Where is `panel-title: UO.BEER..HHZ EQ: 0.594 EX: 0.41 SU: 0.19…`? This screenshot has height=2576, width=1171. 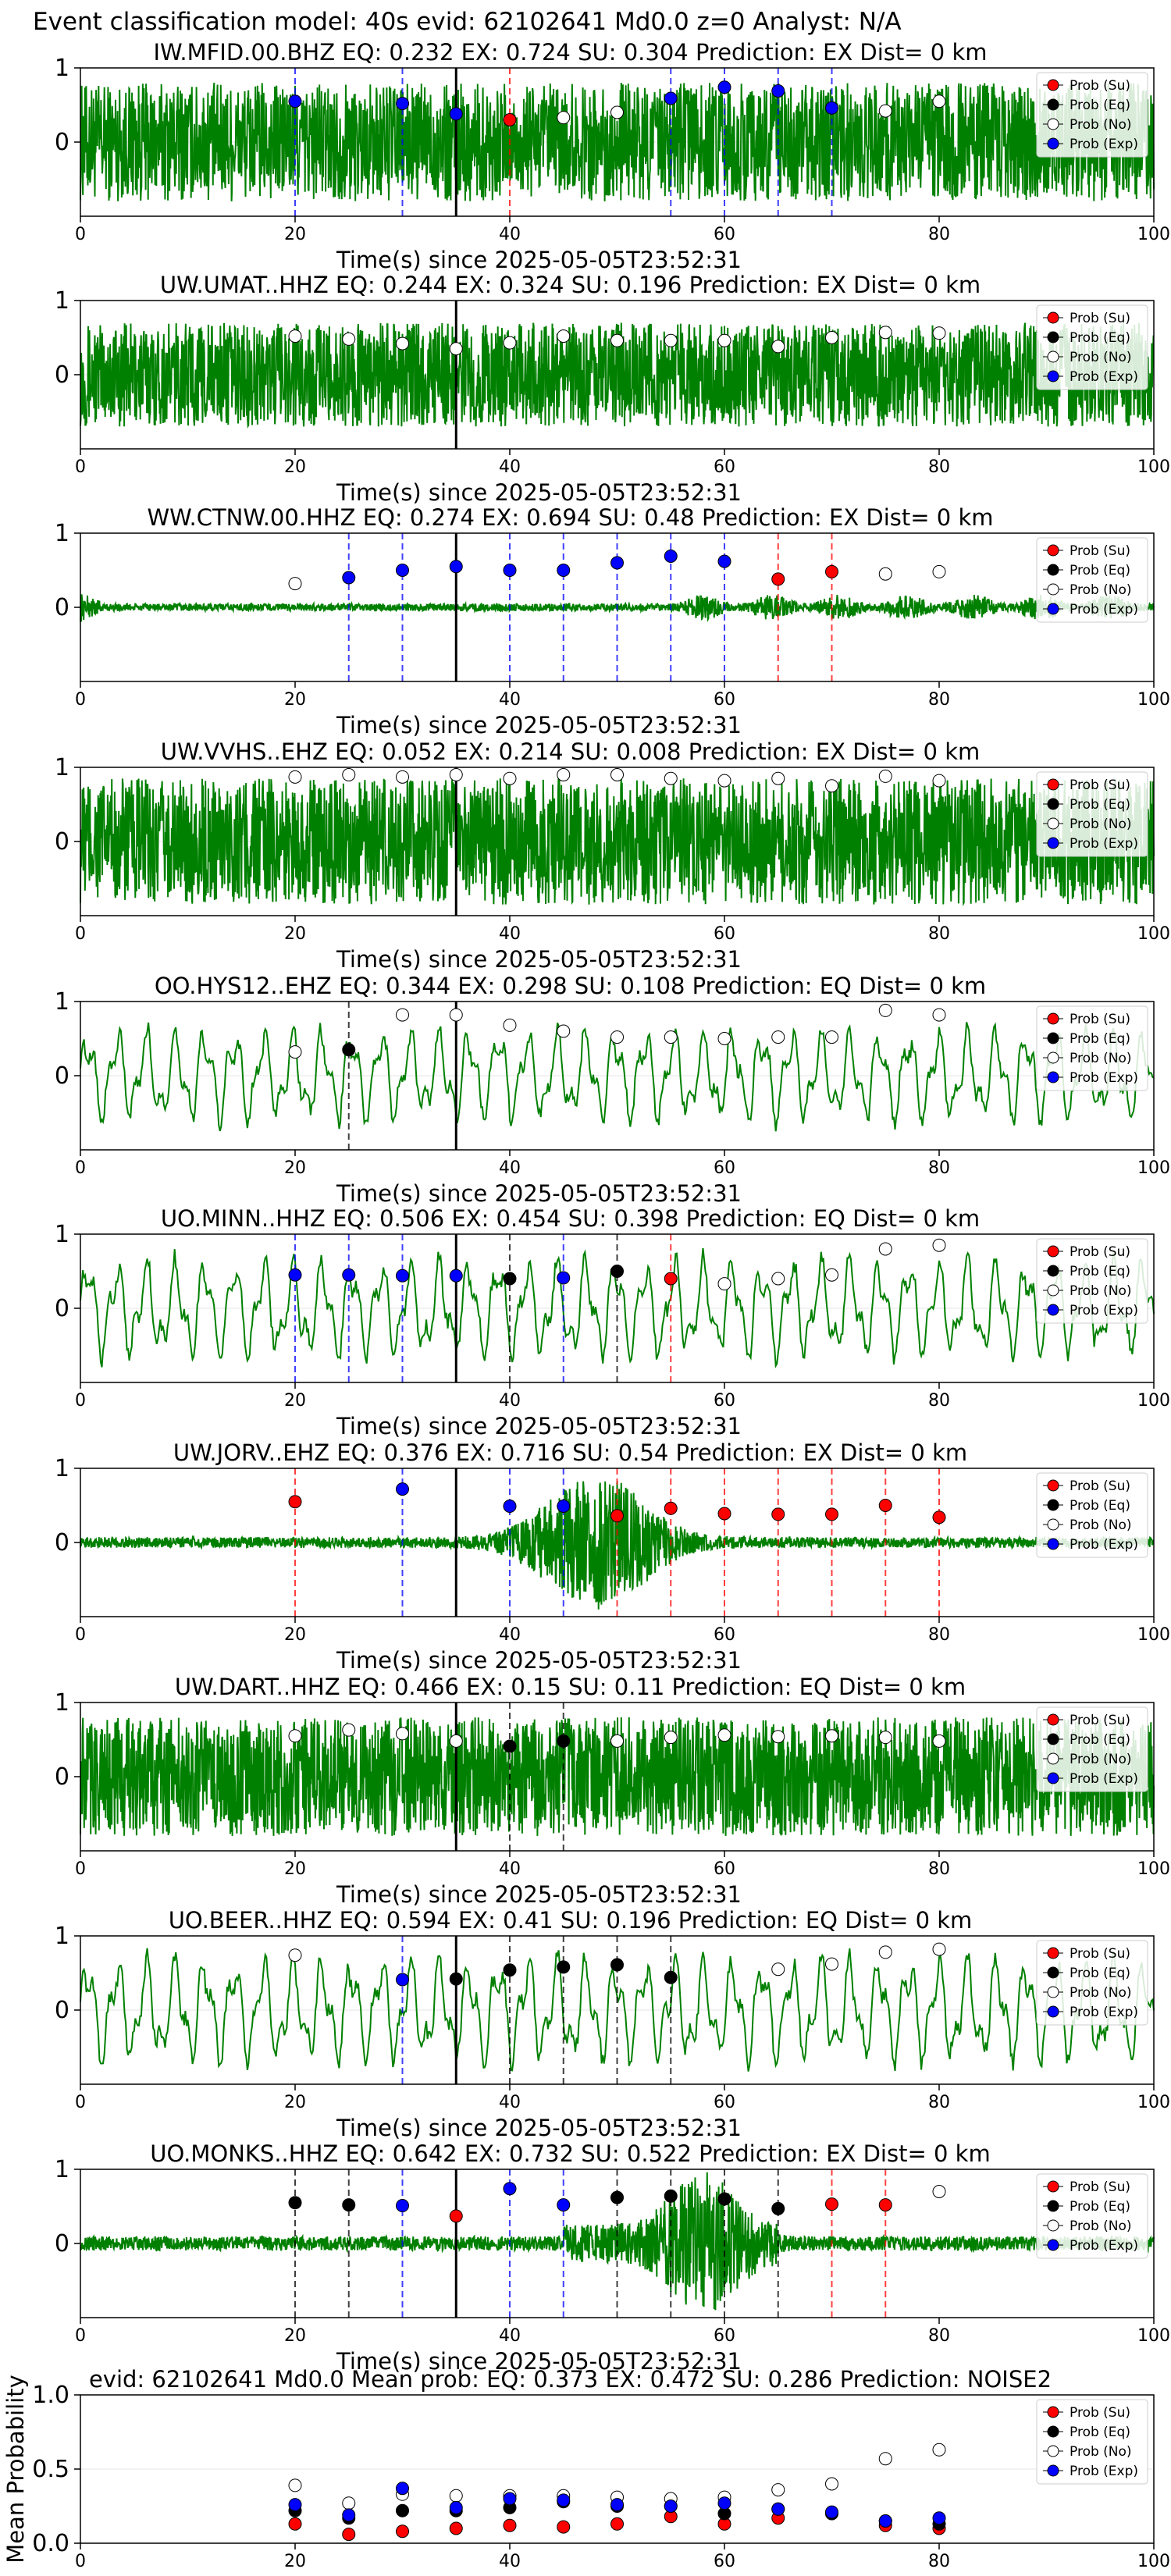
panel-title: UO.BEER..HHZ EQ: 0.594 EX: 0.41 SU: 0.19… is located at coordinates (571, 1920).